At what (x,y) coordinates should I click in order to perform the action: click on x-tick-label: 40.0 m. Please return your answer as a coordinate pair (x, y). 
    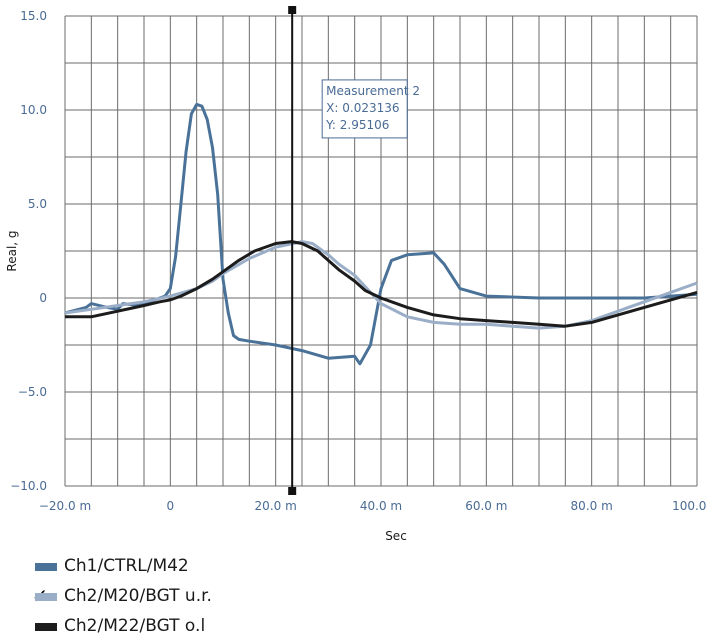
    Looking at the image, I should click on (381, 506).